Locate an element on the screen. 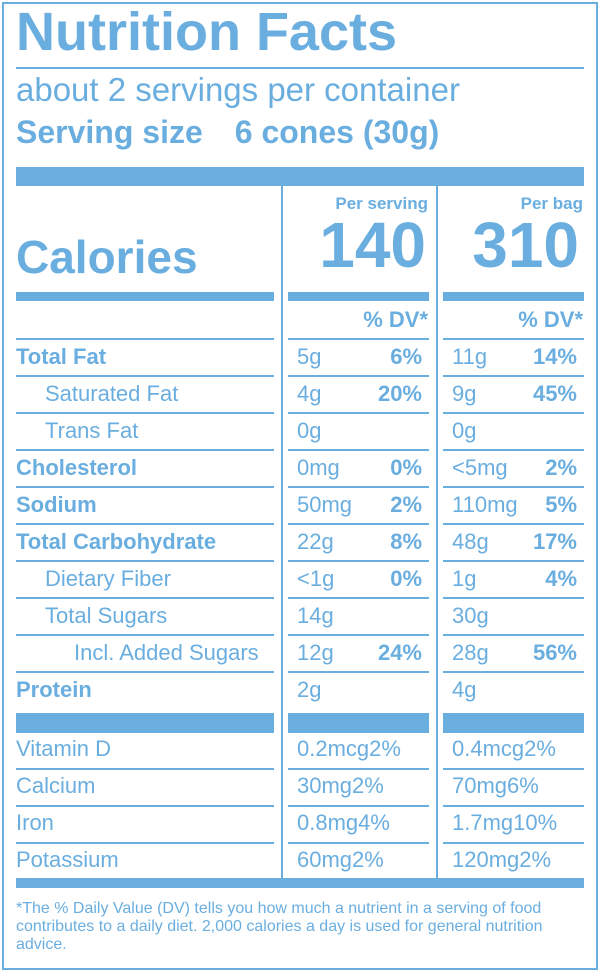 The width and height of the screenshot is (600, 972). bag-dv: 2% is located at coordinates (561, 467).